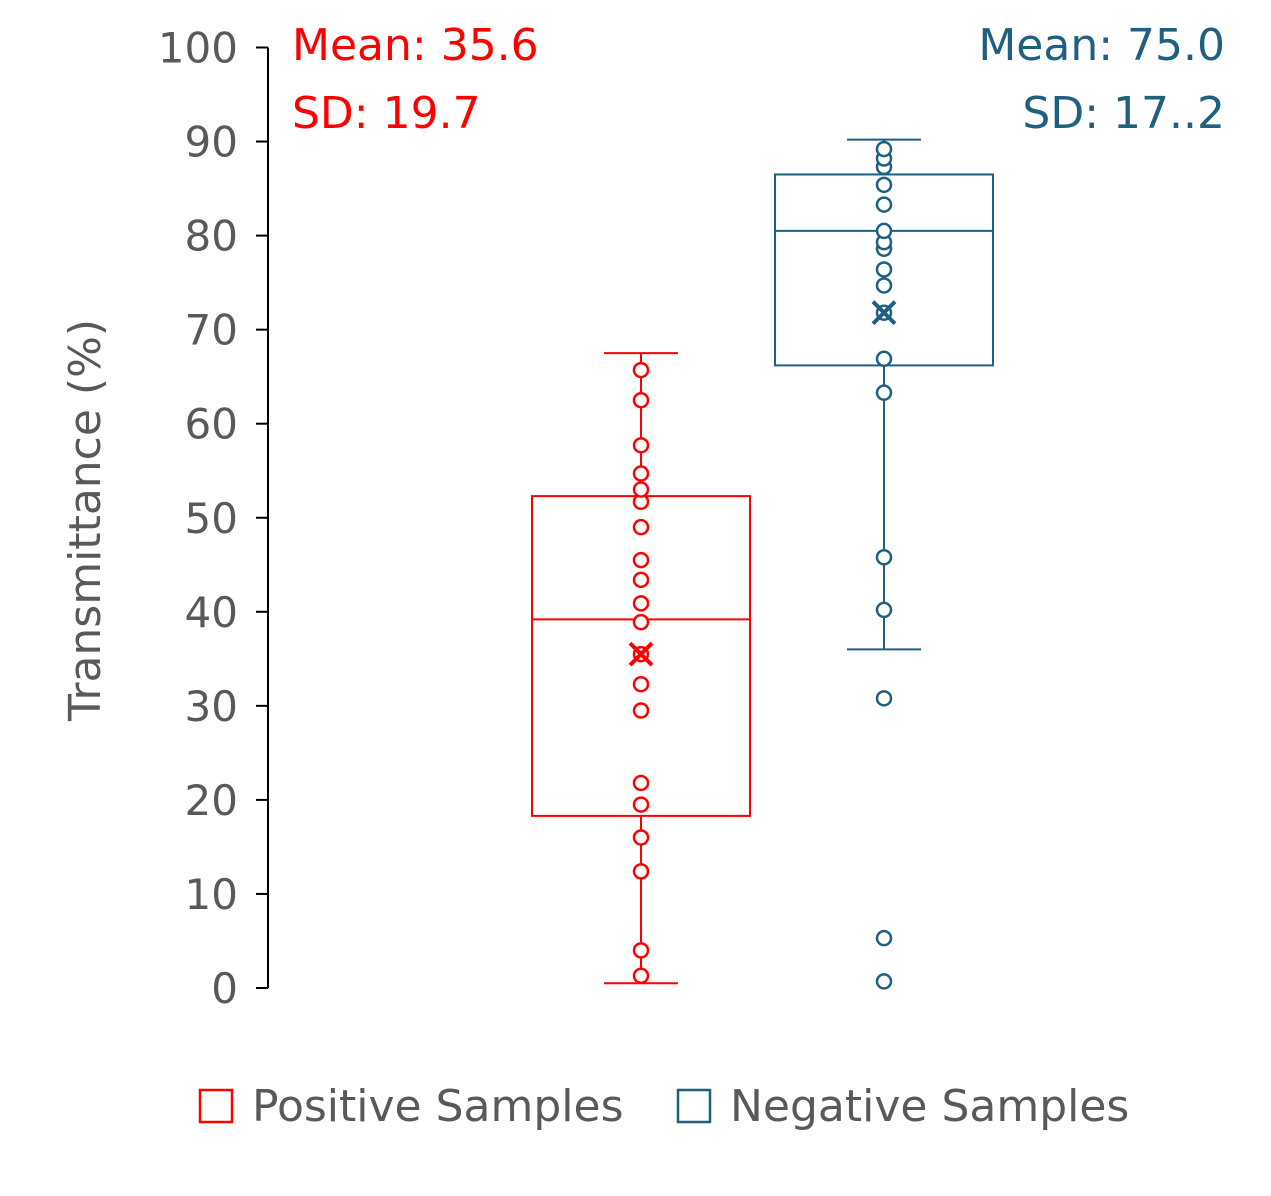 The height and width of the screenshot is (1196, 1271). Describe the element at coordinates (211, 894) in the screenshot. I see `y-tick-label: 10` at that location.